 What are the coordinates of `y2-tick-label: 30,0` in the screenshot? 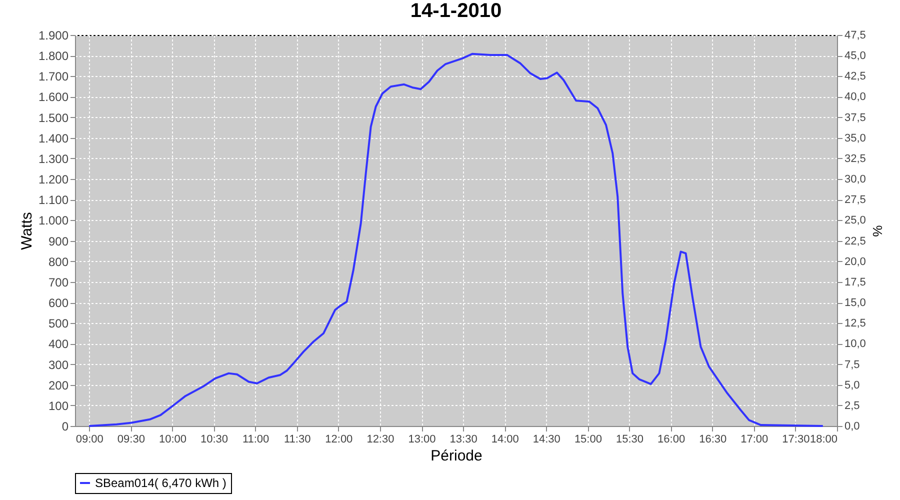 It's located at (855, 180).